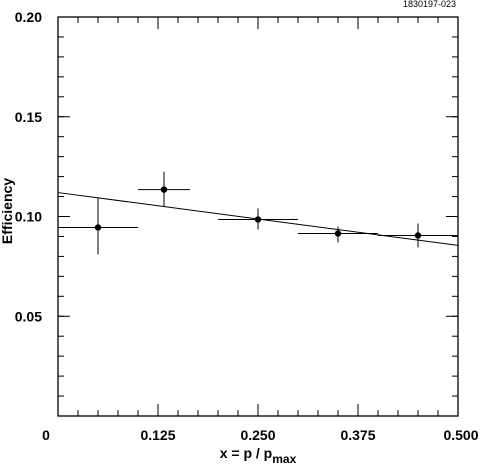  I want to click on x-axis-label: x = p / pmax, so click(258, 455).